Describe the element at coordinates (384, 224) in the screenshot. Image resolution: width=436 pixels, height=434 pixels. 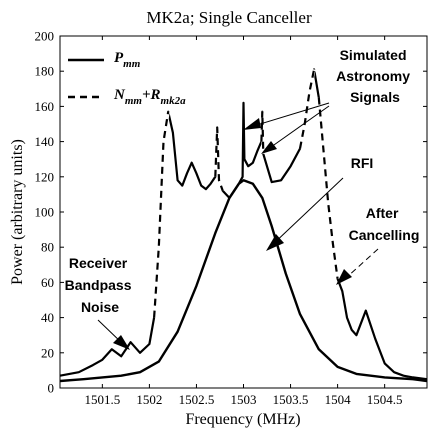
I see `svg-text: After Cancelling` at that location.